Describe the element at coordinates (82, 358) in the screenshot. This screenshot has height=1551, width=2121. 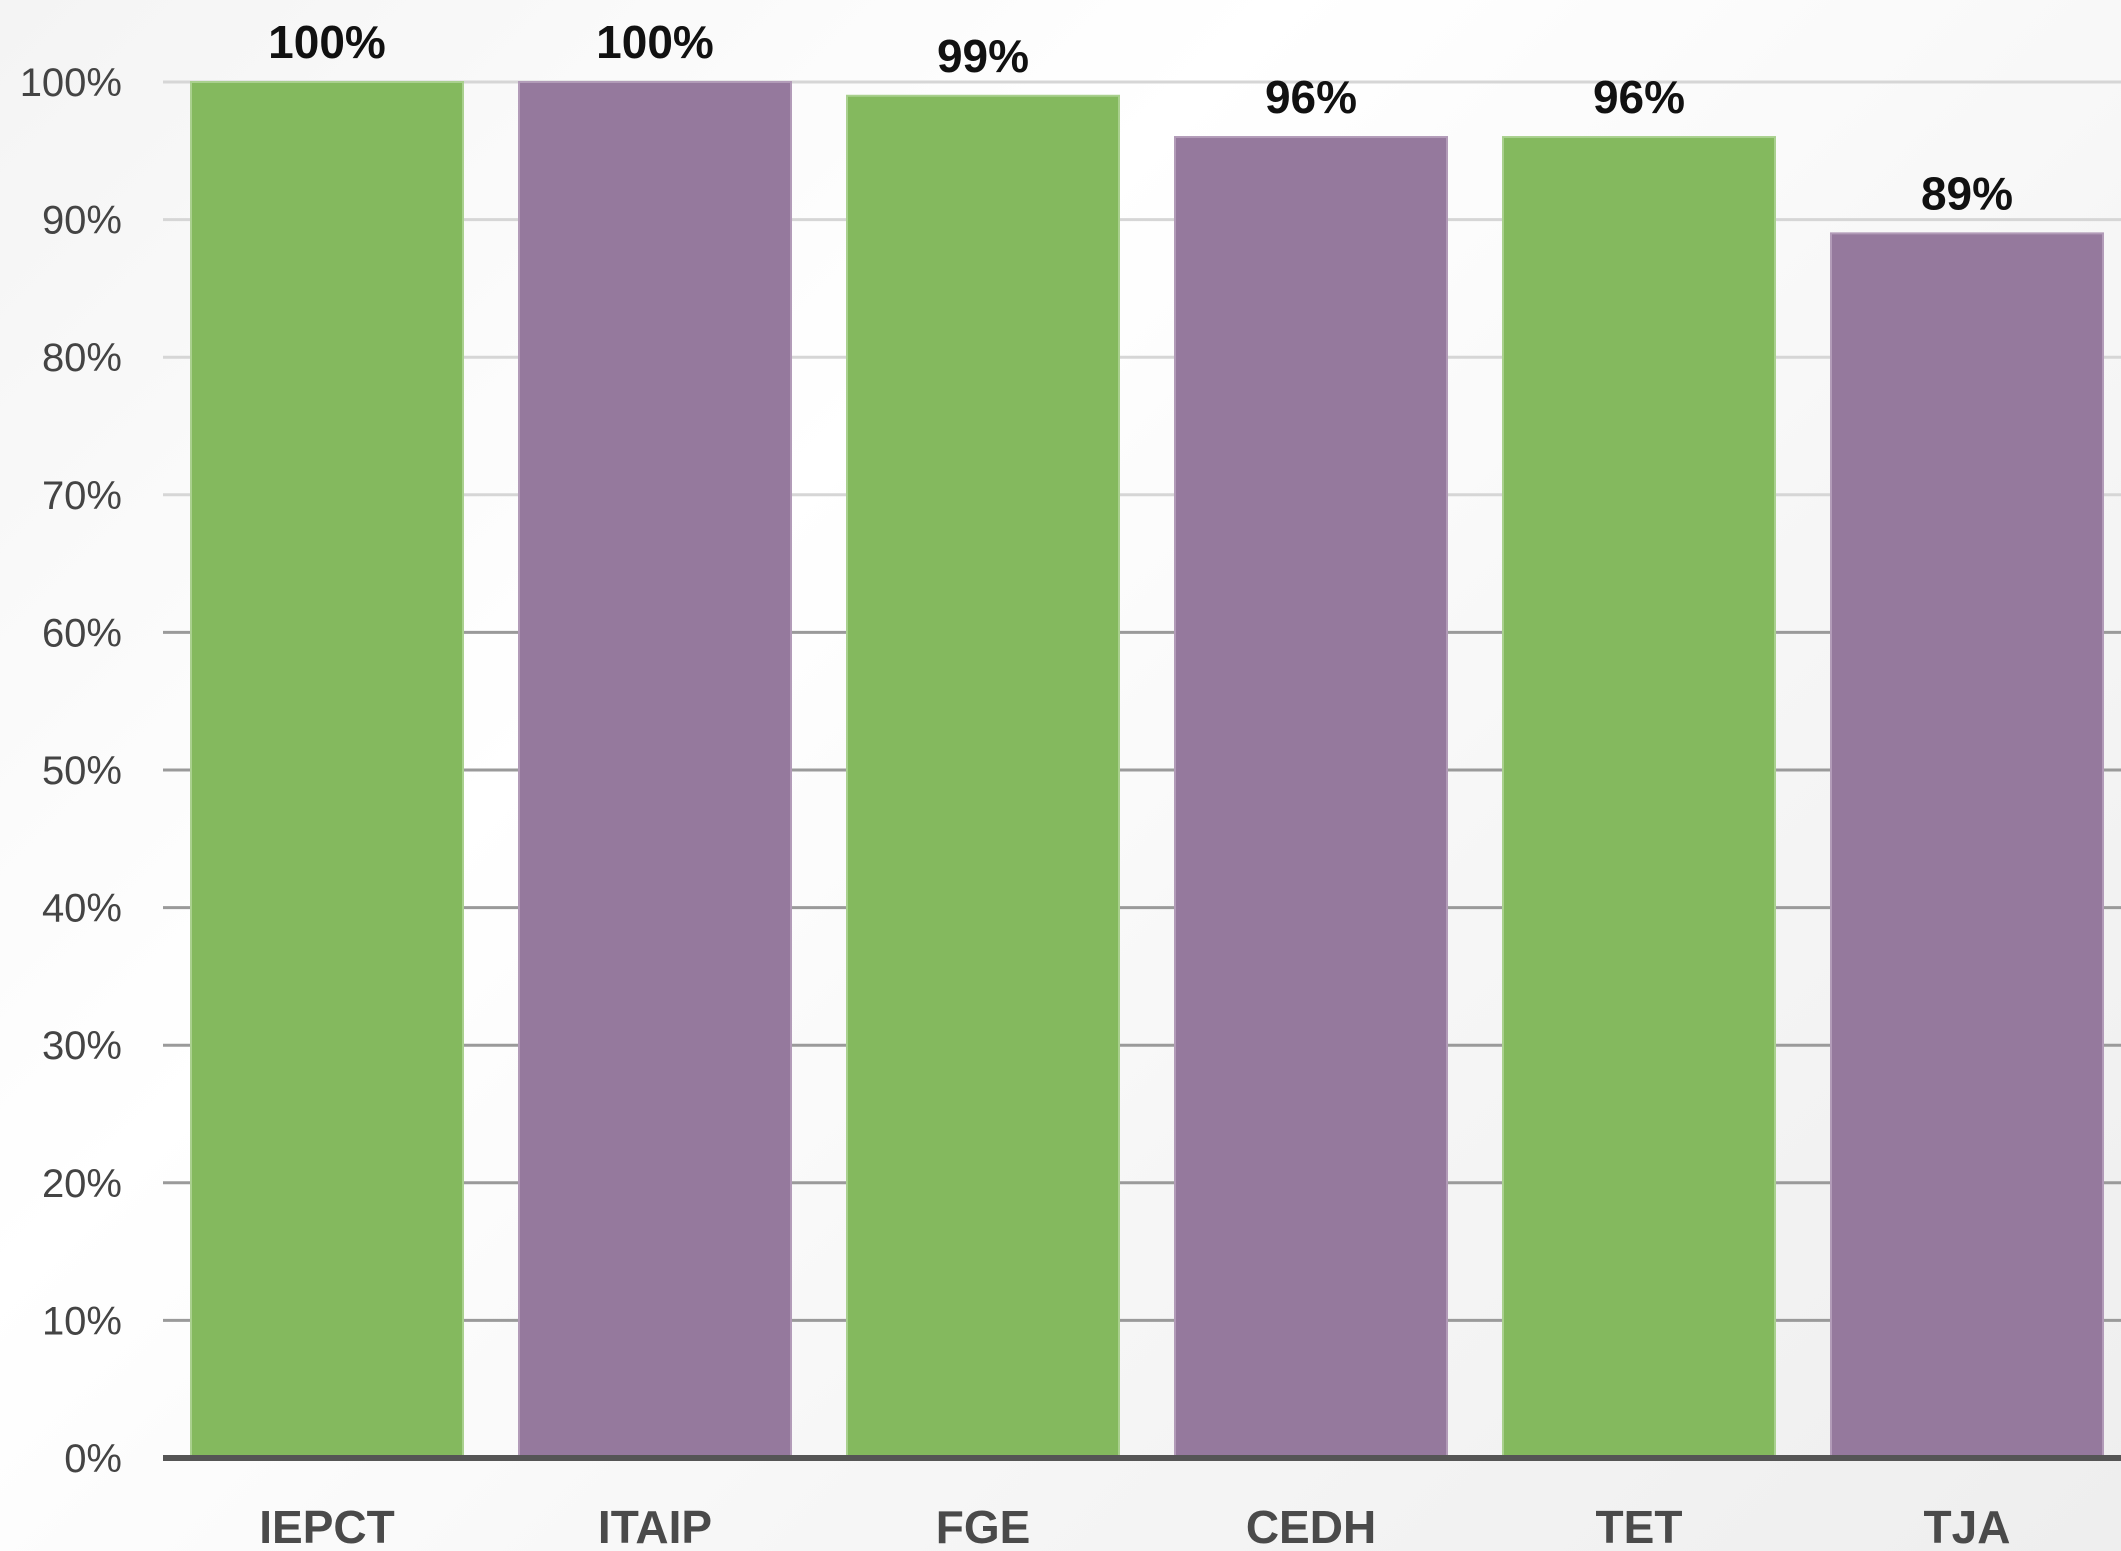
I see `y-tick-label: 80%` at that location.